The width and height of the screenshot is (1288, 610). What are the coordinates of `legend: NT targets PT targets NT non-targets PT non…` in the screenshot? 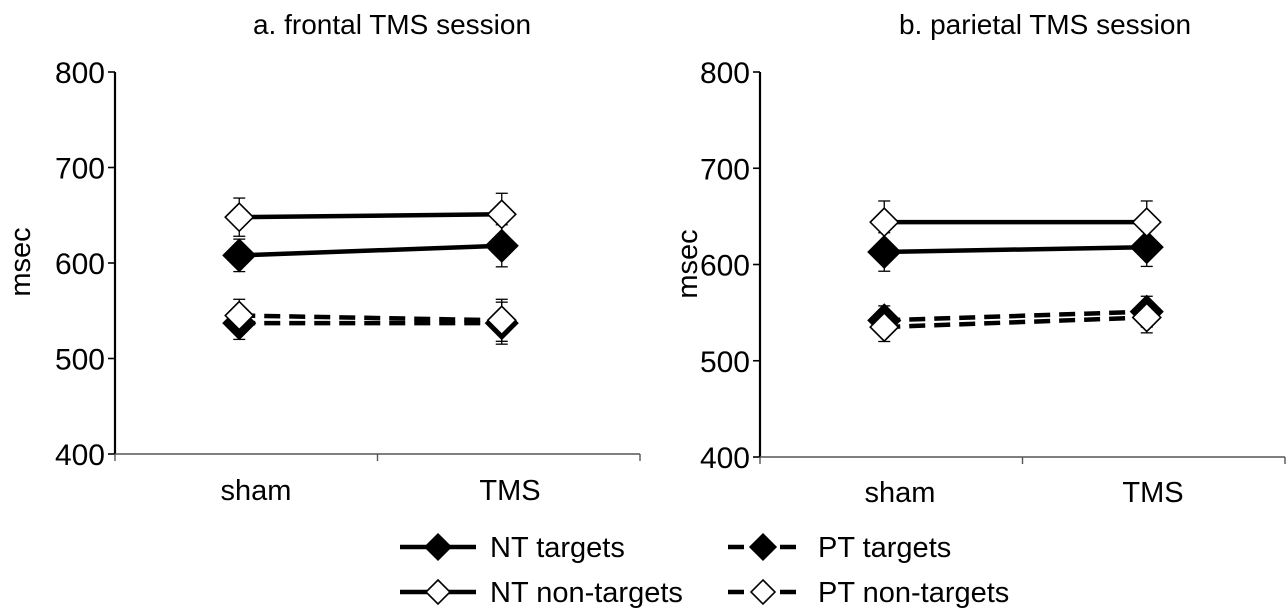 It's located at (704, 570).